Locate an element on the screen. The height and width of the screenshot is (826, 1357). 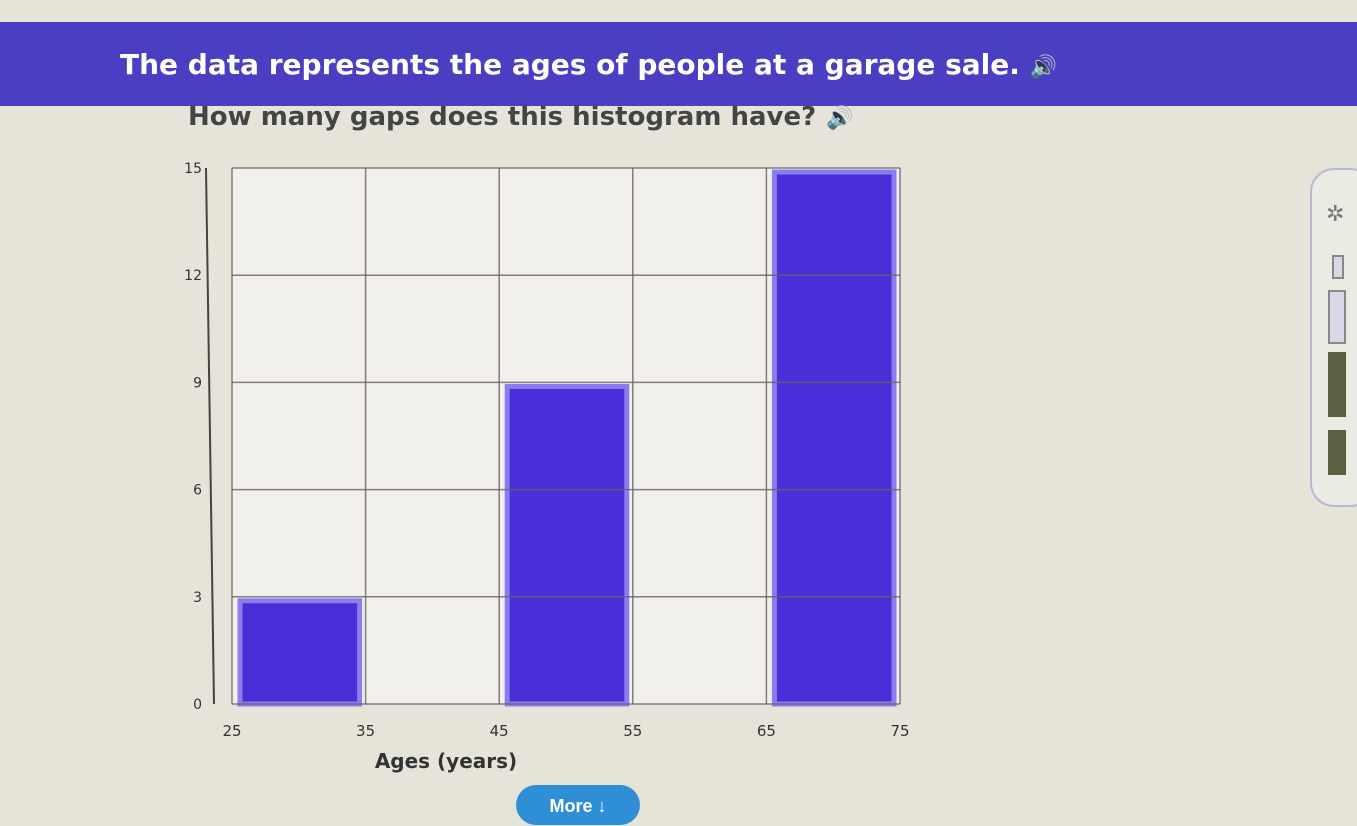
side-toolbar: ✲ is located at coordinates (1333, 337).